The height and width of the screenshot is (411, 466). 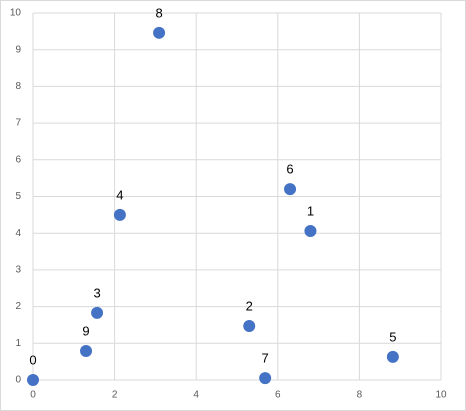 What do you see at coordinates (249, 305) in the screenshot?
I see `point-label: 2` at bounding box center [249, 305].